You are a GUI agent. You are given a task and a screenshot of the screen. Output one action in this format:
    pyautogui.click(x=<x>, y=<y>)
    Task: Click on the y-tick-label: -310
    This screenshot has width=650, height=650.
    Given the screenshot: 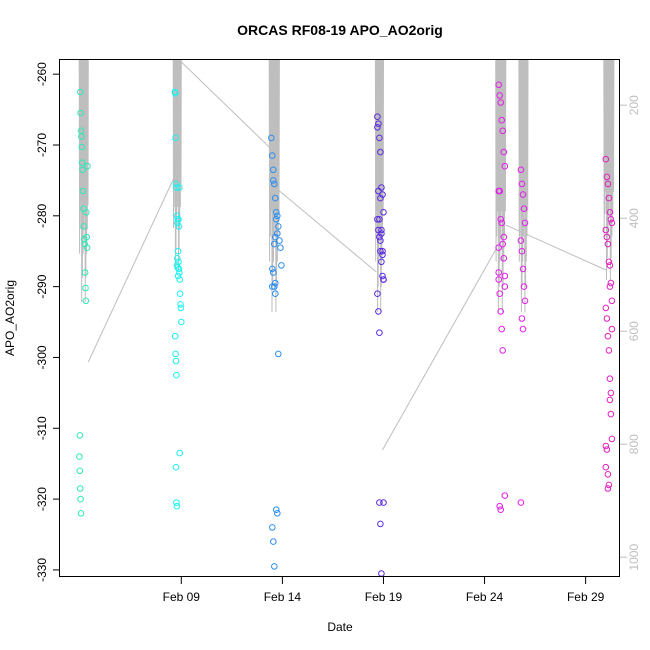 What is the action you would take?
    pyautogui.click(x=42, y=428)
    